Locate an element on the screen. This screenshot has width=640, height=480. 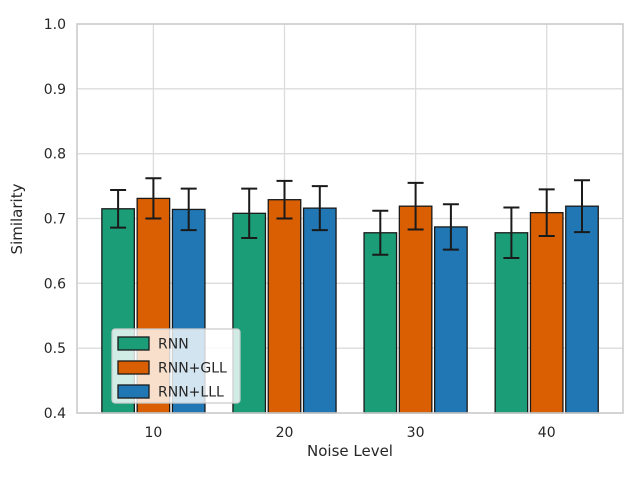
legend-swatch-RNN+GLL is located at coordinates (133, 367).